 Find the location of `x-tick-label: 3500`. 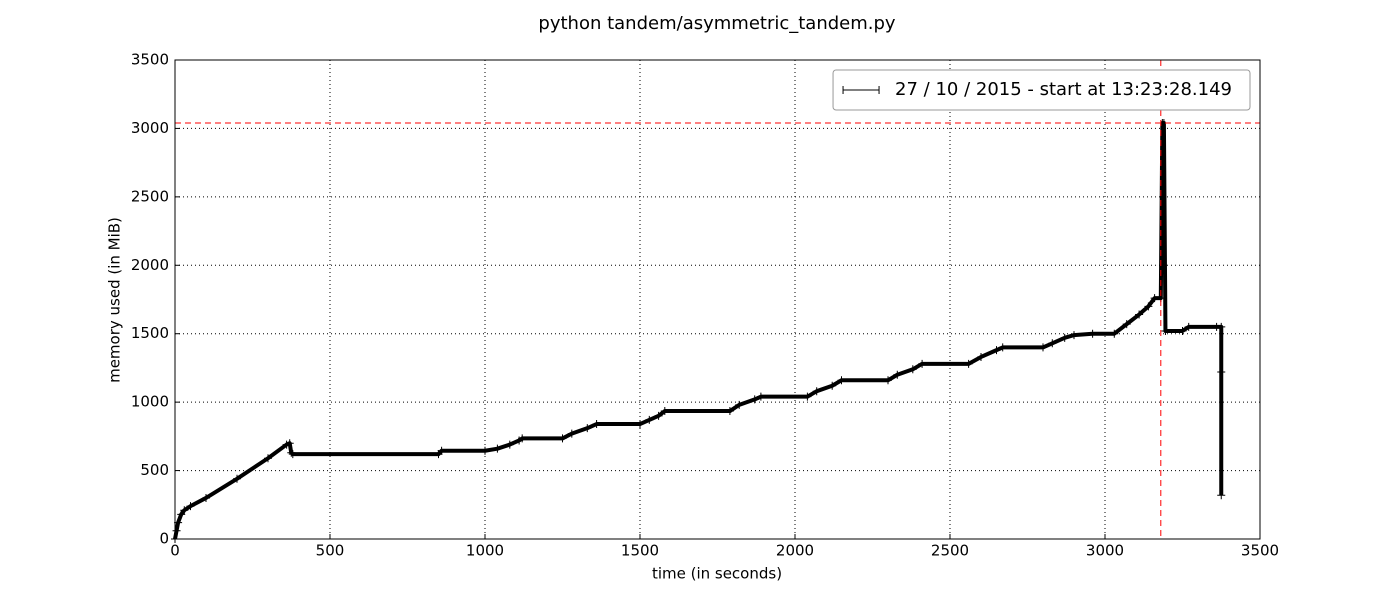

x-tick-label: 3500 is located at coordinates (1260, 551).